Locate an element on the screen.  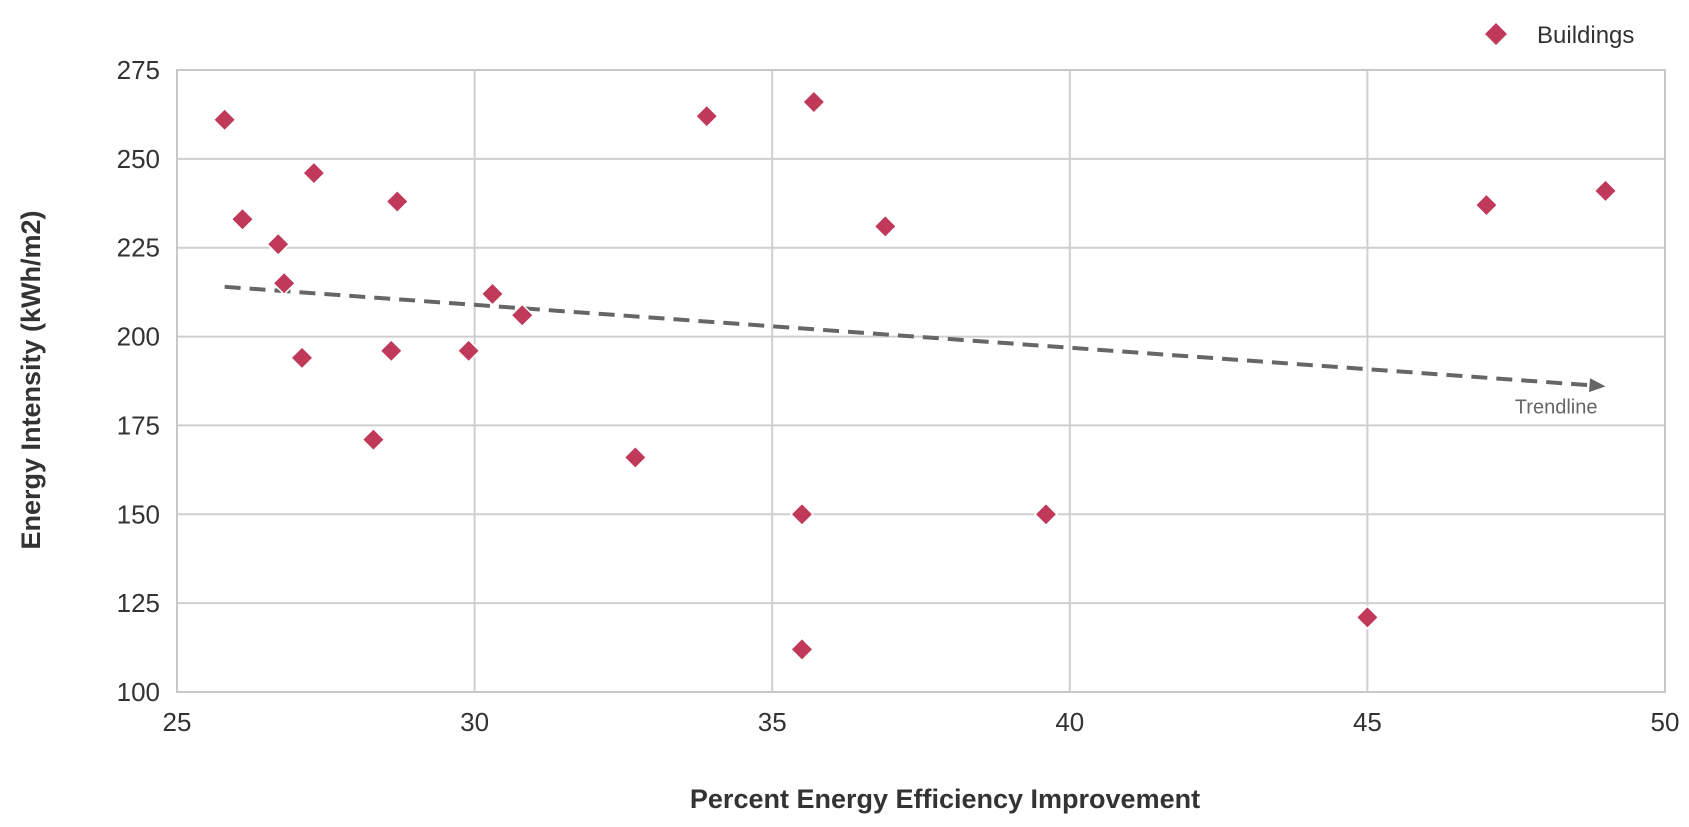
x-tick-label: 25 is located at coordinates (177, 722).